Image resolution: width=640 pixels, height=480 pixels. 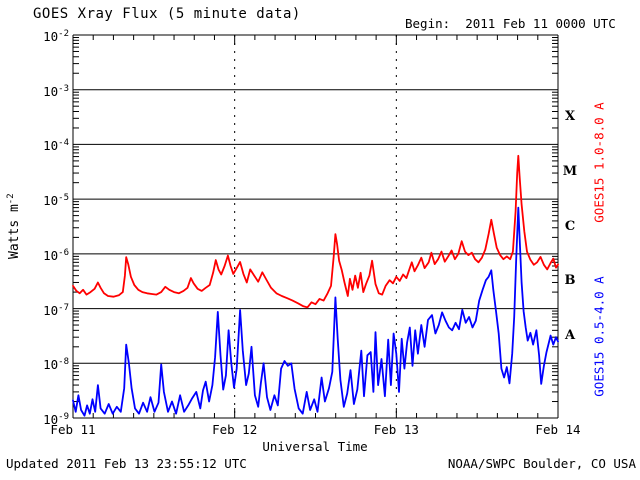 I want to click on y-tick-label: 10⁻⁵, so click(x=56, y=201).